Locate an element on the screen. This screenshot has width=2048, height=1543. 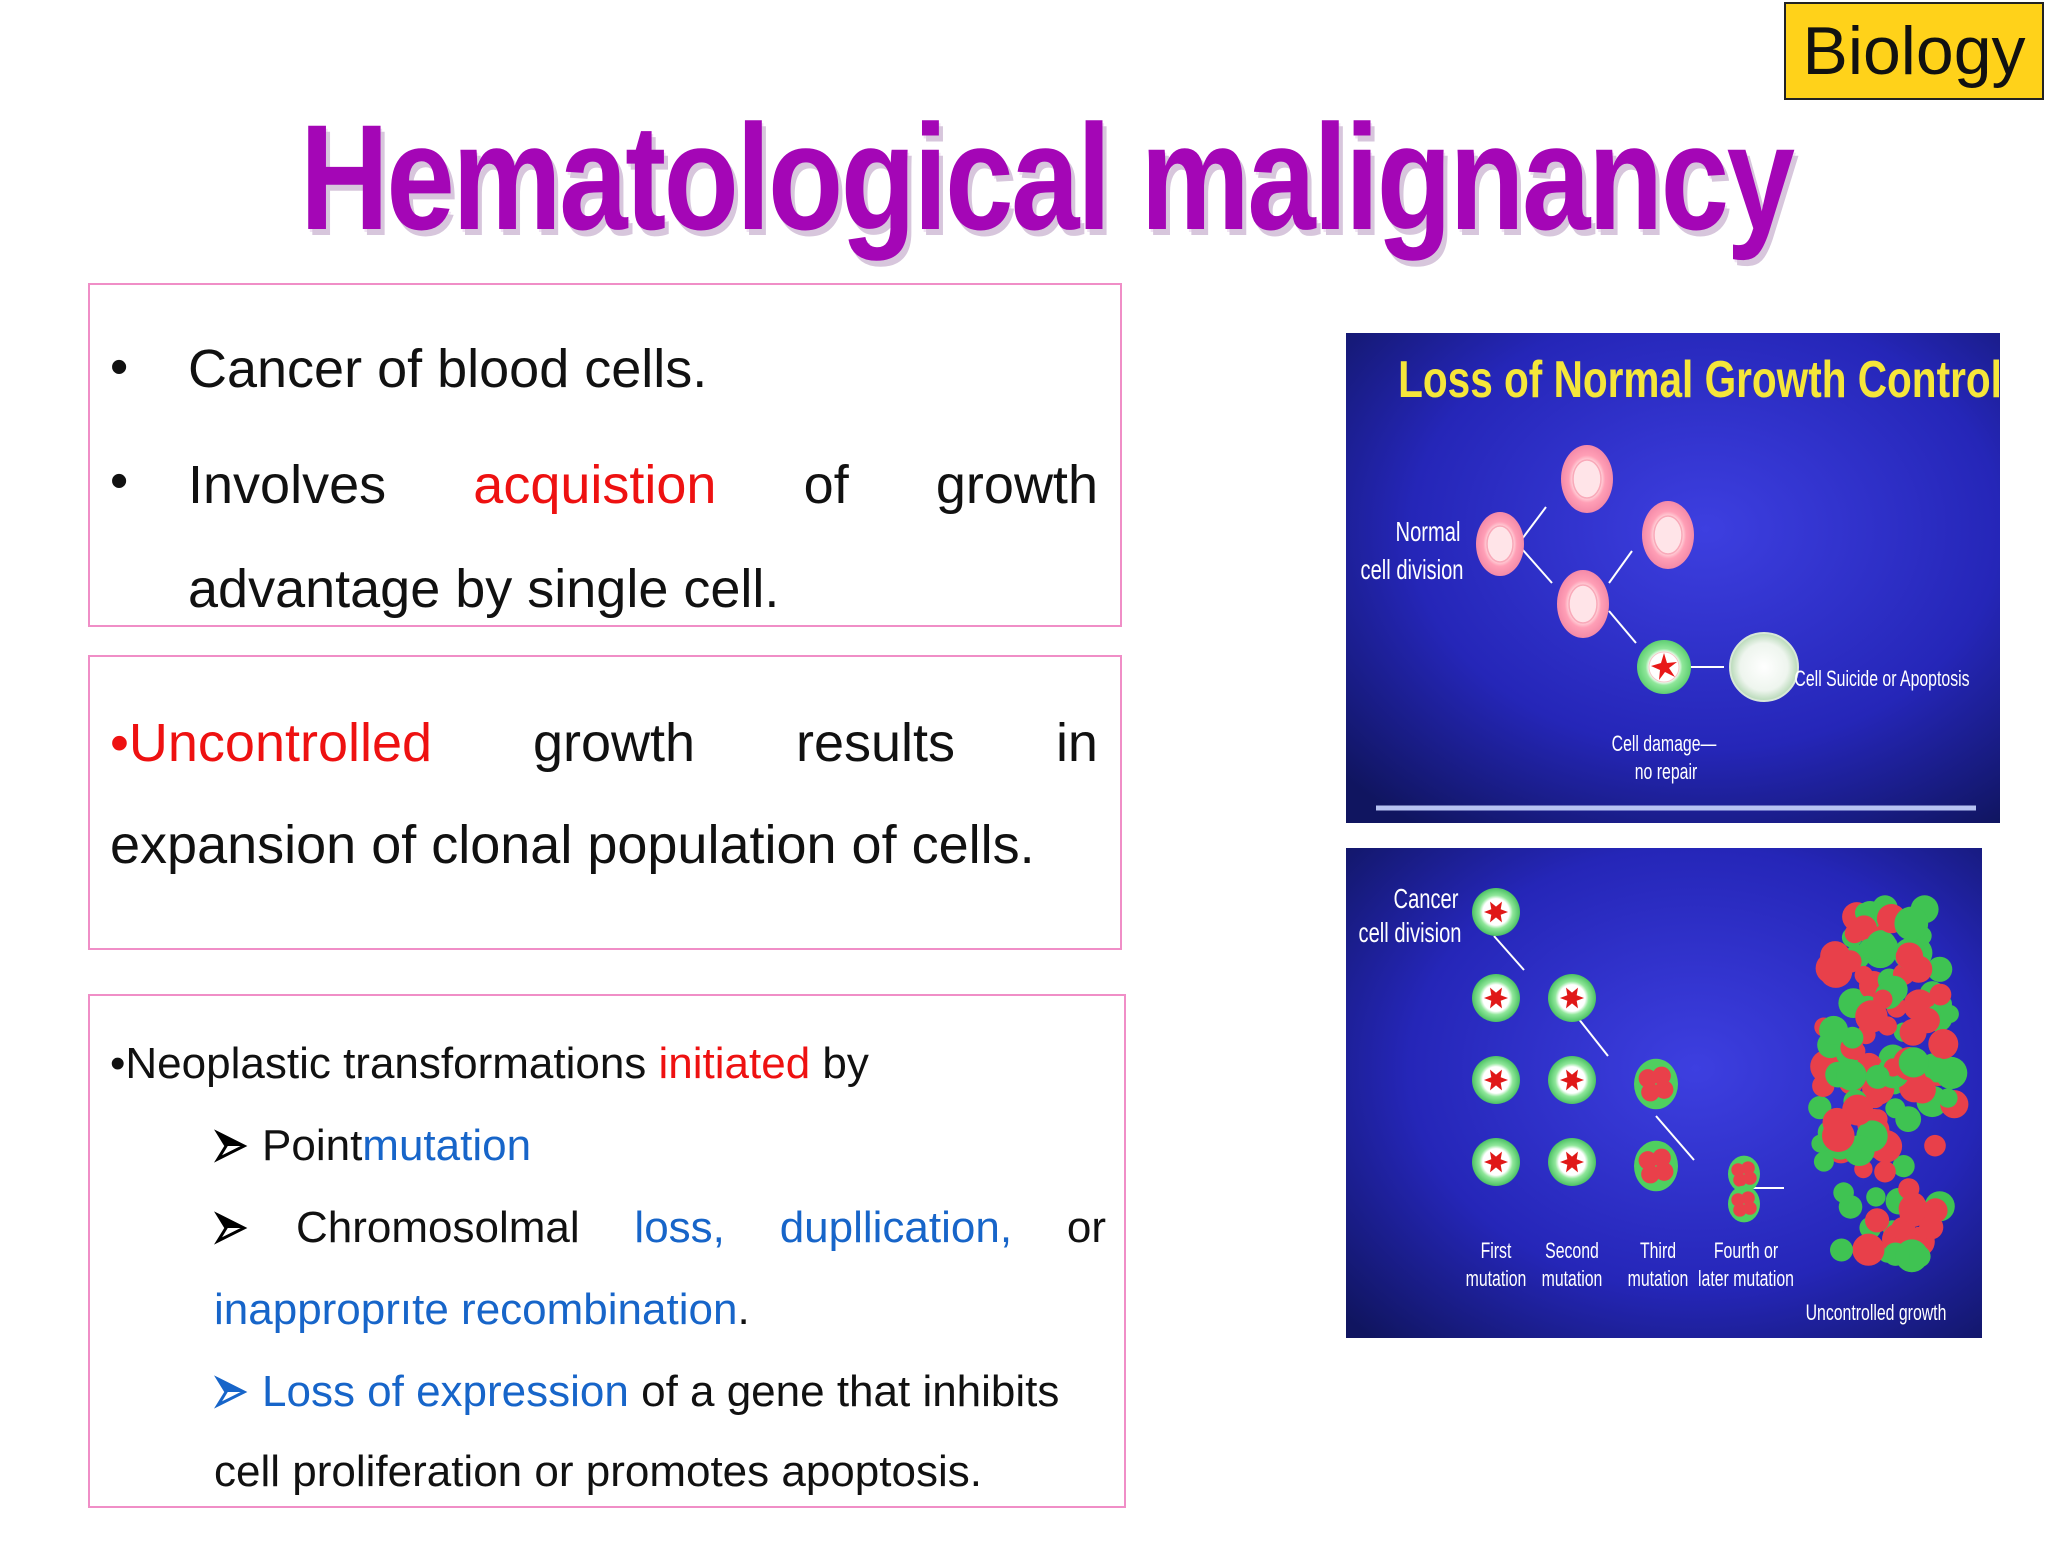
label-apoptosis: Cell Suicide or Apoptosis is located at coordinates (1881, 680).